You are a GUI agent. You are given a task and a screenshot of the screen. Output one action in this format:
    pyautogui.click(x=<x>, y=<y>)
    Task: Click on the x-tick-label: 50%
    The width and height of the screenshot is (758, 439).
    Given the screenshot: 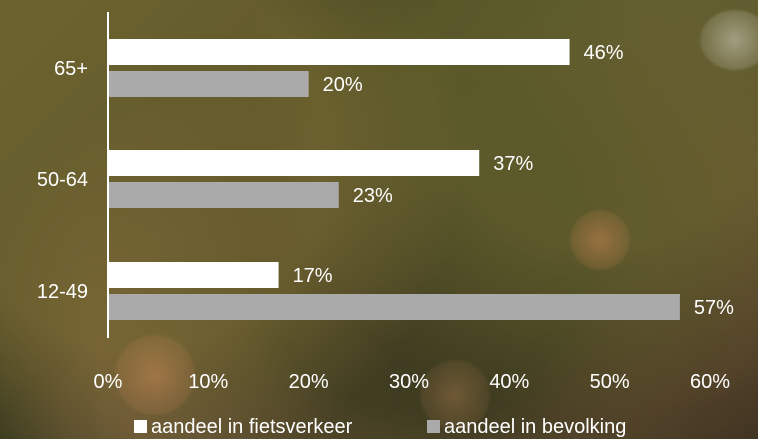 What is the action you would take?
    pyautogui.click(x=610, y=382)
    